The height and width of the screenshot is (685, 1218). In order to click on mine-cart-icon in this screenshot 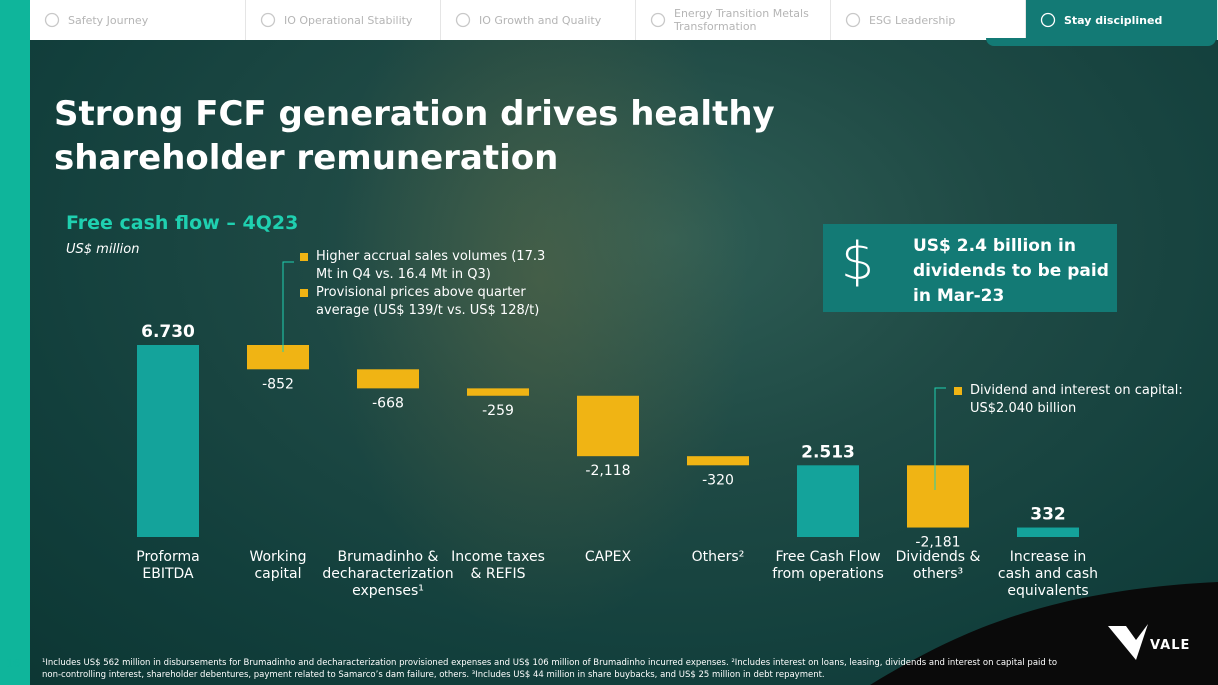, I will do `click(463, 20)`.